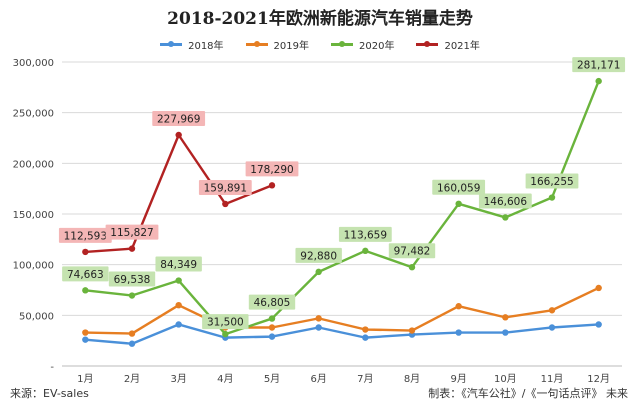 This screenshot has height=407, width=640. I want to click on data-point-2018年-12, so click(598, 324).